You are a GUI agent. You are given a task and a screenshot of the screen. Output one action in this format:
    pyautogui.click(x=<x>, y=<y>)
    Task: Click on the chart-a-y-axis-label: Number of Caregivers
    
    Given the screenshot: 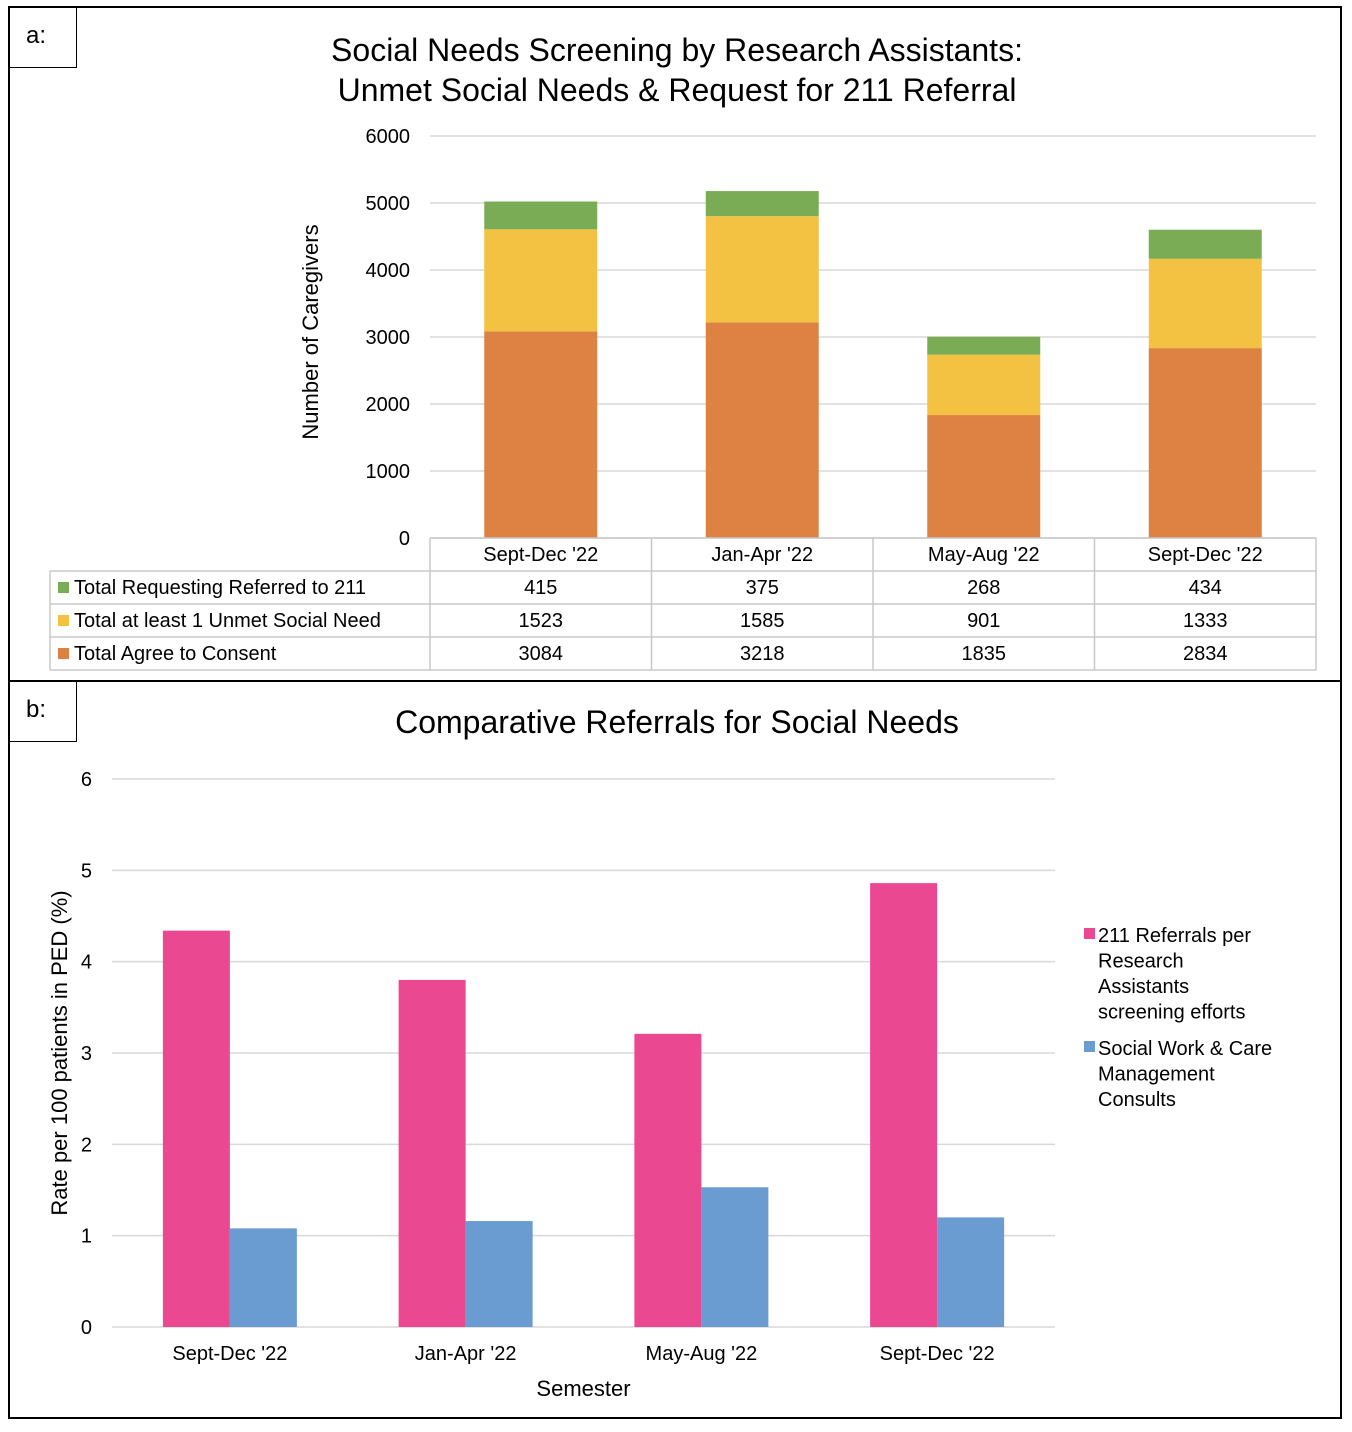 What is the action you would take?
    pyautogui.click(x=310, y=331)
    